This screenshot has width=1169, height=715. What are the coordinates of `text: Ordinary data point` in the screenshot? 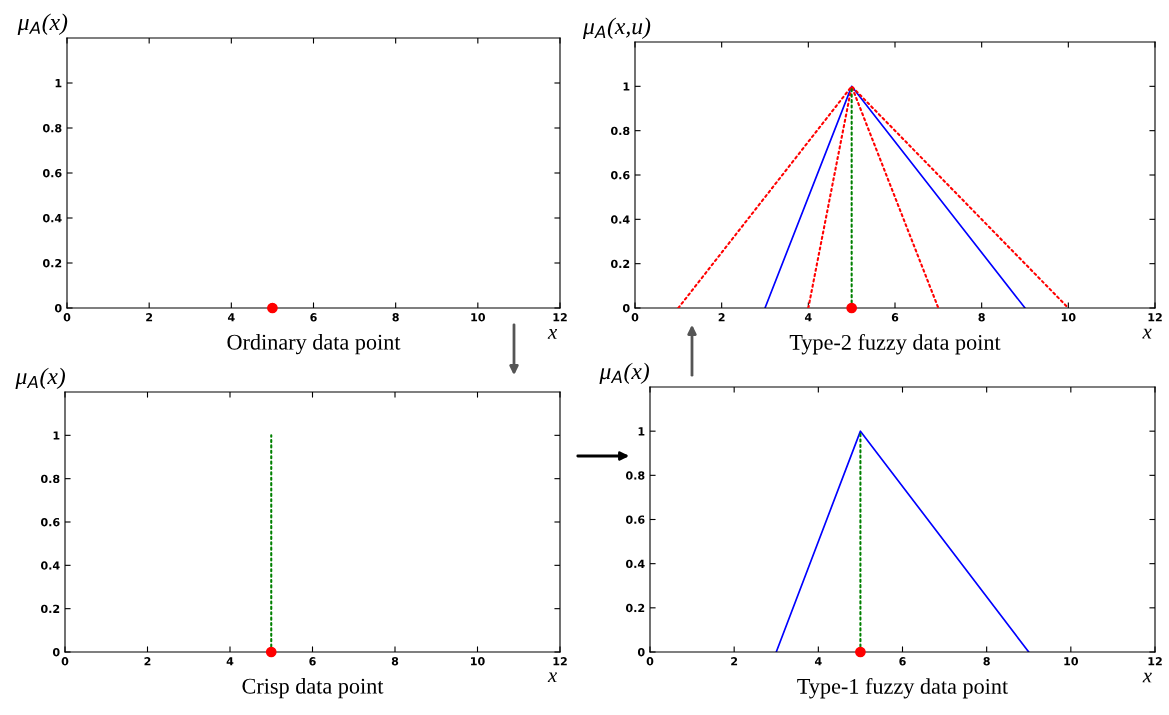 It's located at (314, 344).